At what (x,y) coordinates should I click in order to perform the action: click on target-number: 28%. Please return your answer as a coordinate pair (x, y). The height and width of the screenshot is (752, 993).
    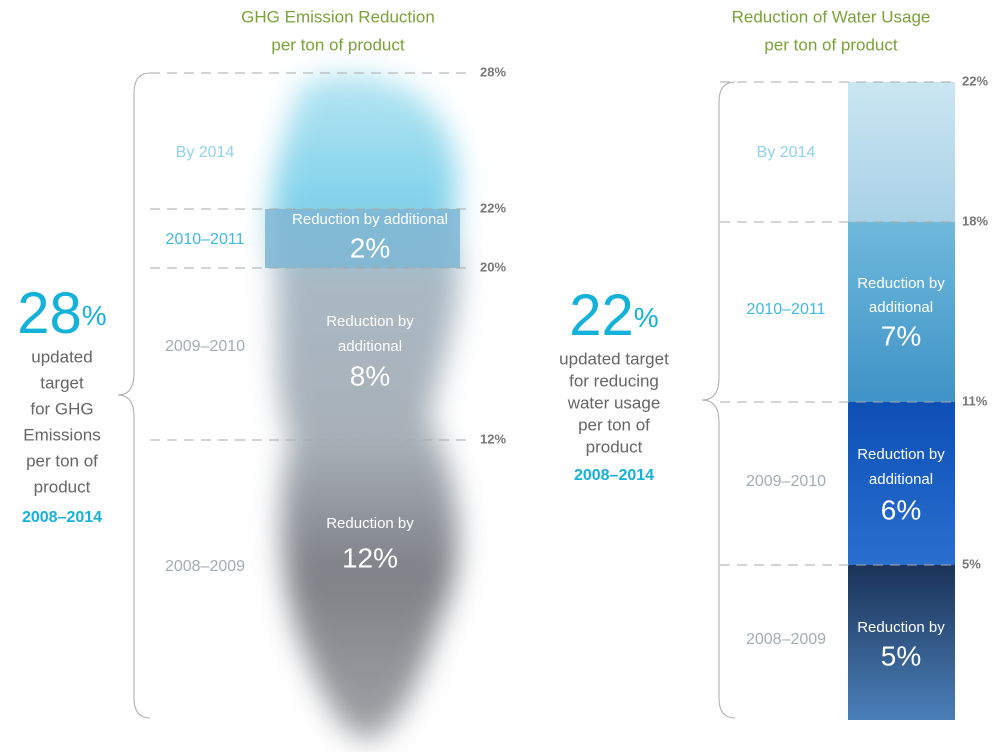
    Looking at the image, I should click on (61, 313).